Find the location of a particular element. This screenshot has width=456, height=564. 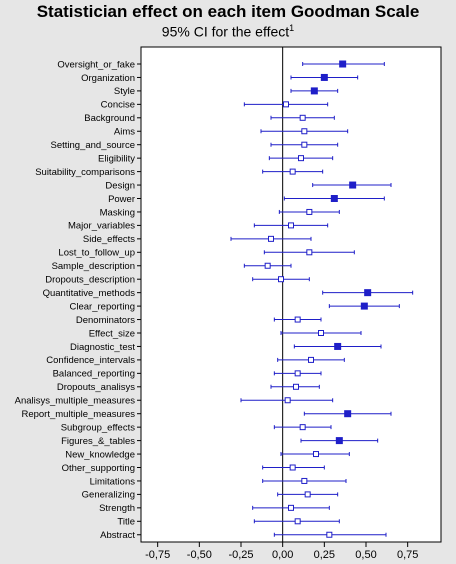

chart-subtitle: 95% CI for the effect1 is located at coordinates (228, 31).